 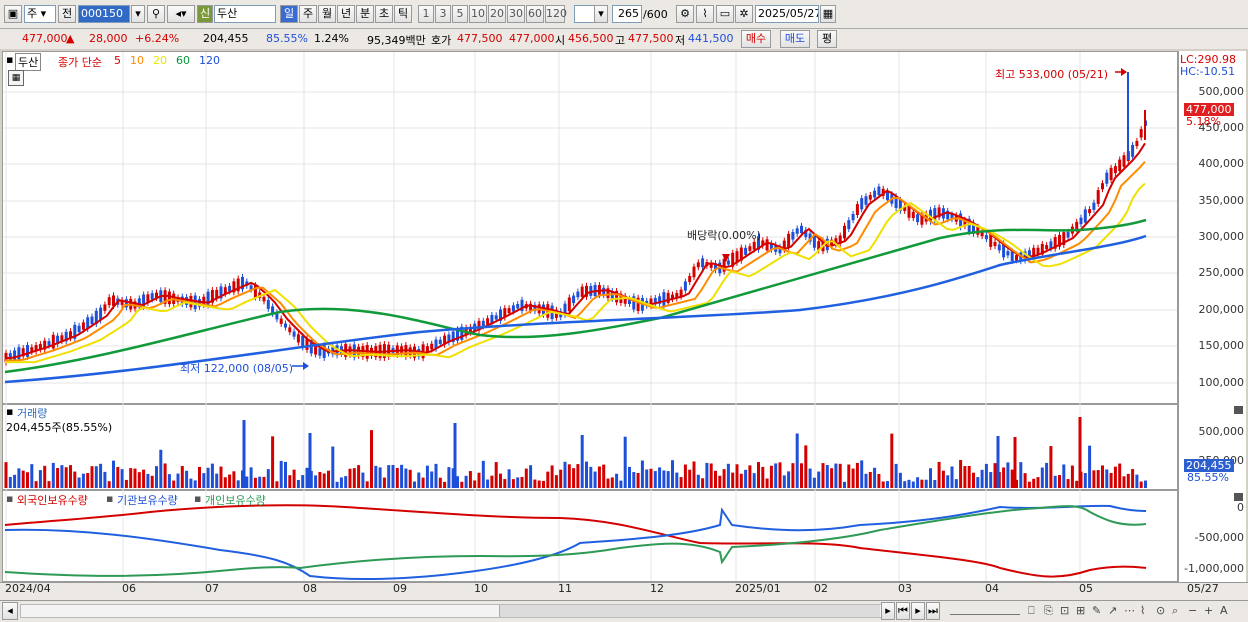 I want to click on interval-btn-5: 5, so click(x=460, y=14).